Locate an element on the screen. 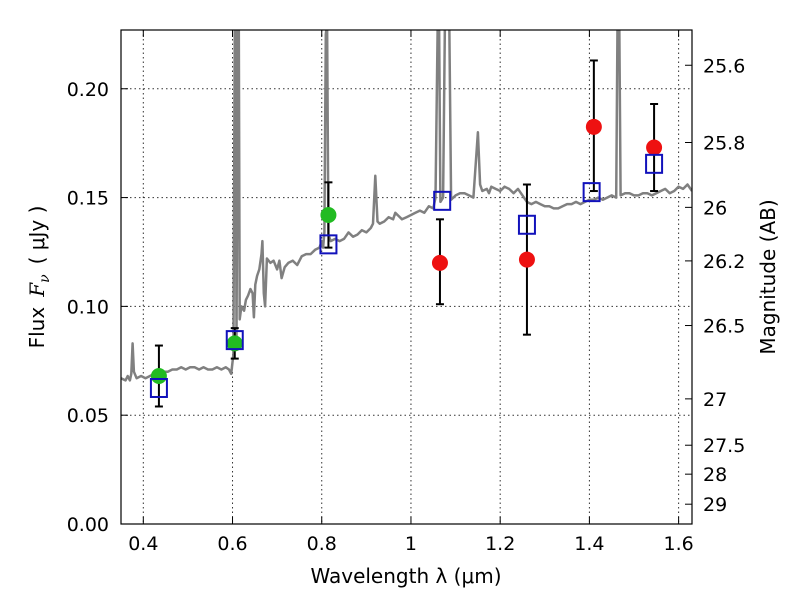 The image size is (800, 600). y2-axis-label: Magnitude (AB) is located at coordinates (768, 276).